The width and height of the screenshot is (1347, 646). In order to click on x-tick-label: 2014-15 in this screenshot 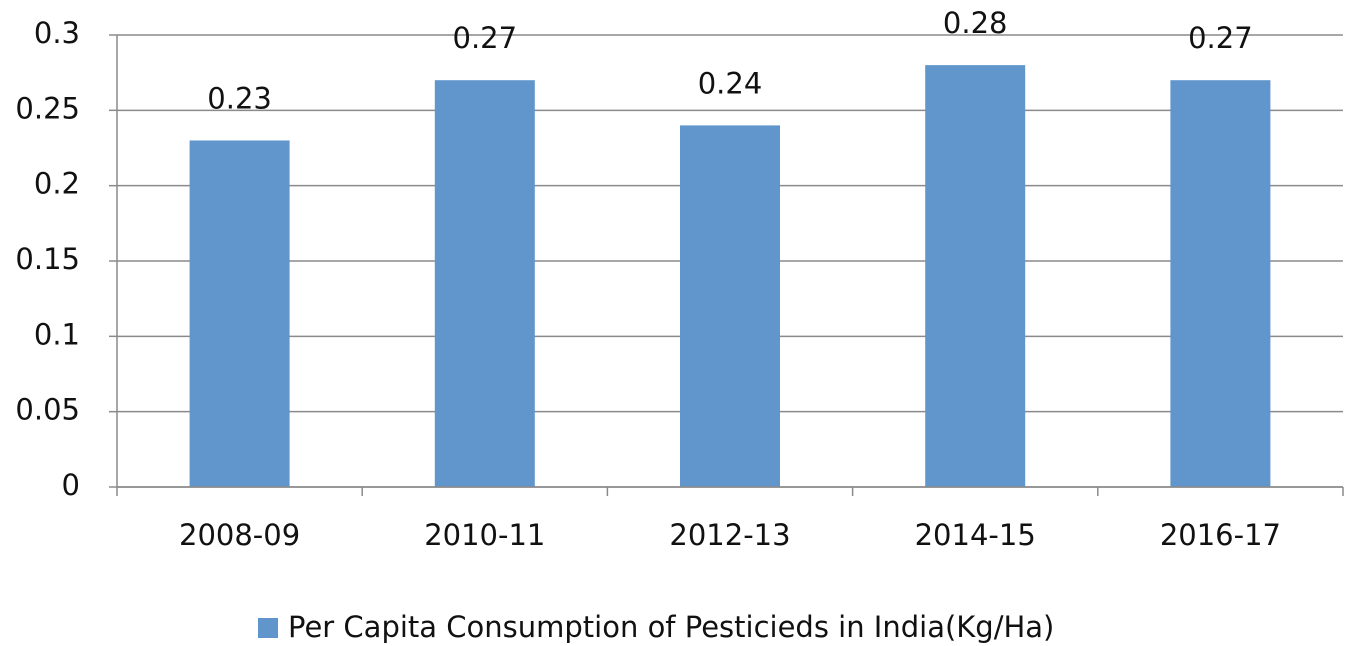, I will do `click(975, 535)`.